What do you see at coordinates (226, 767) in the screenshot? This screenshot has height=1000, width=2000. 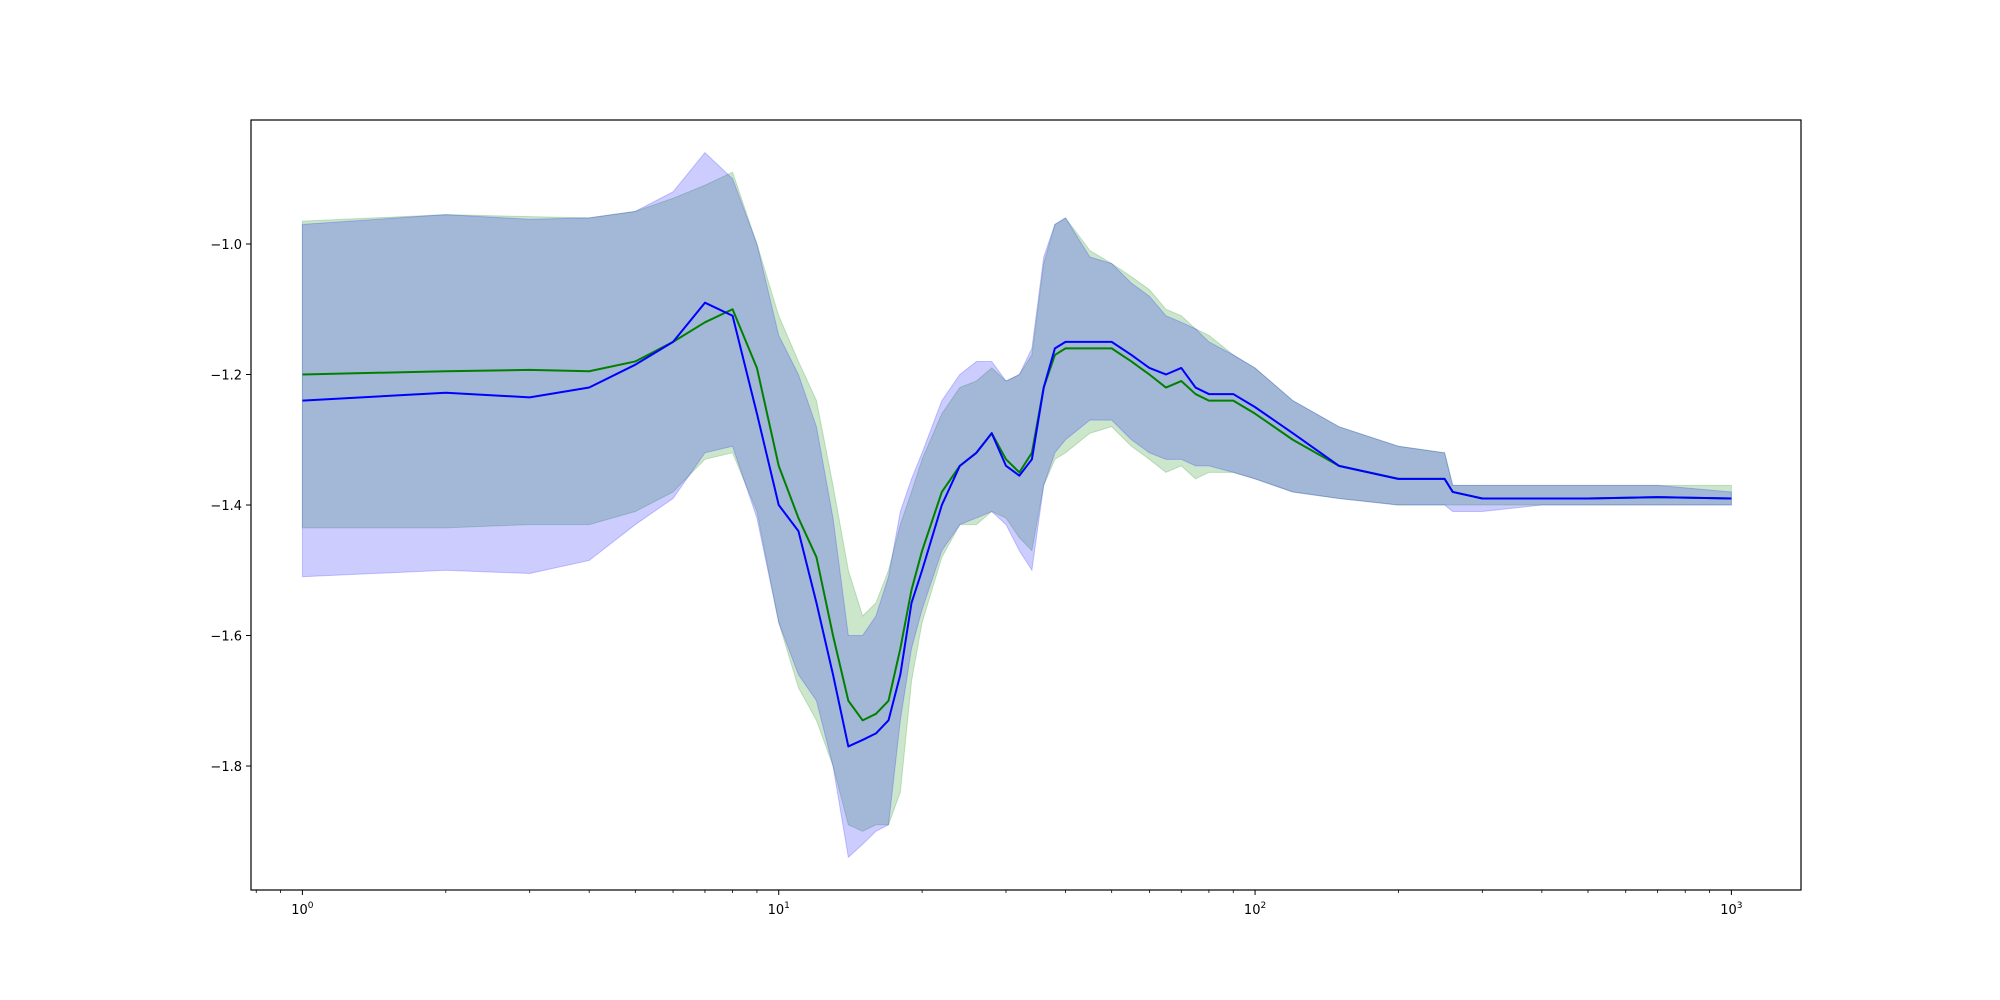 I see `y-tick-label: −1.8` at bounding box center [226, 767].